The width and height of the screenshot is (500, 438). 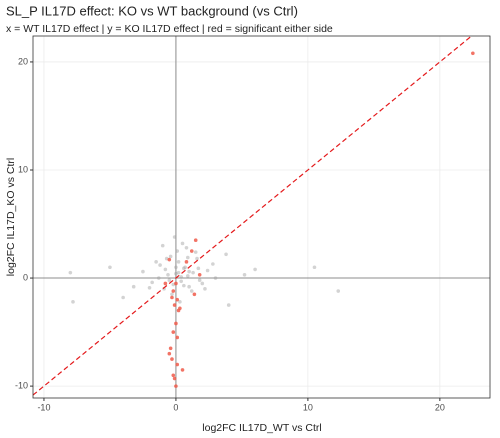 I want to click on y-tick-label: 10, so click(x=23, y=169).